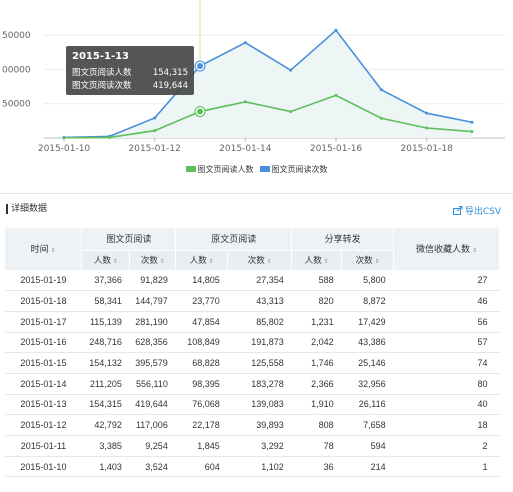  What do you see at coordinates (259, 301) in the screenshot?
I see `table-cell: 43,313` at bounding box center [259, 301].